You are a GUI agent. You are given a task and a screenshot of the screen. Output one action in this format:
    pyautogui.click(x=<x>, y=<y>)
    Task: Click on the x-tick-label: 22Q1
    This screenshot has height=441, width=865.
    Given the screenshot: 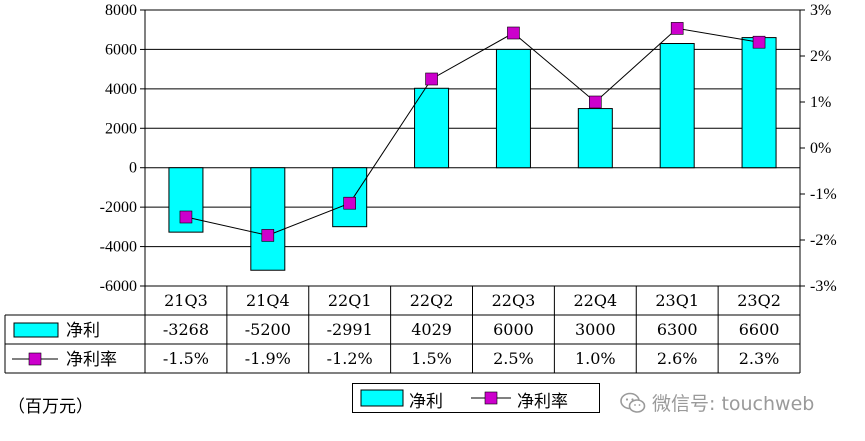 What is the action you would take?
    pyautogui.click(x=350, y=300)
    